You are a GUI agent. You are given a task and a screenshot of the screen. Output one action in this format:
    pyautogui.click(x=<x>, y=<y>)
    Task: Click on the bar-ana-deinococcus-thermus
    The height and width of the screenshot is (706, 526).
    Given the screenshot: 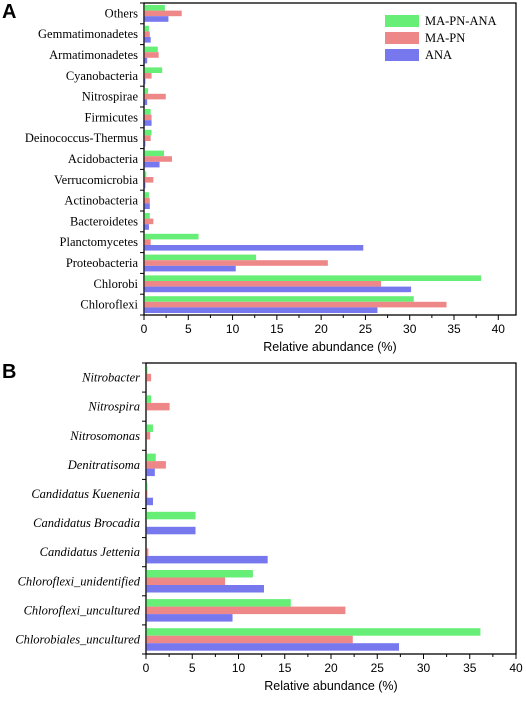 What is the action you would take?
    pyautogui.click(x=145, y=144)
    